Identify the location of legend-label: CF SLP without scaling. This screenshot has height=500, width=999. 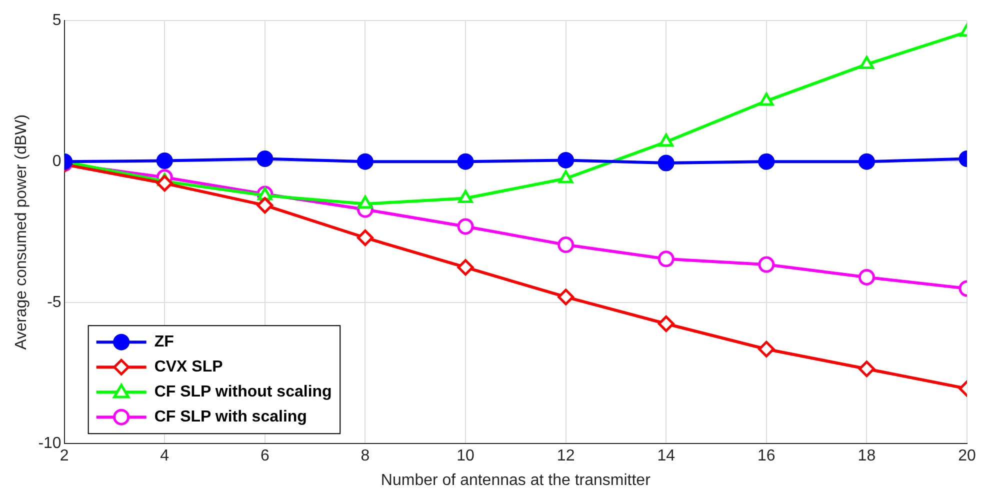
(243, 392).